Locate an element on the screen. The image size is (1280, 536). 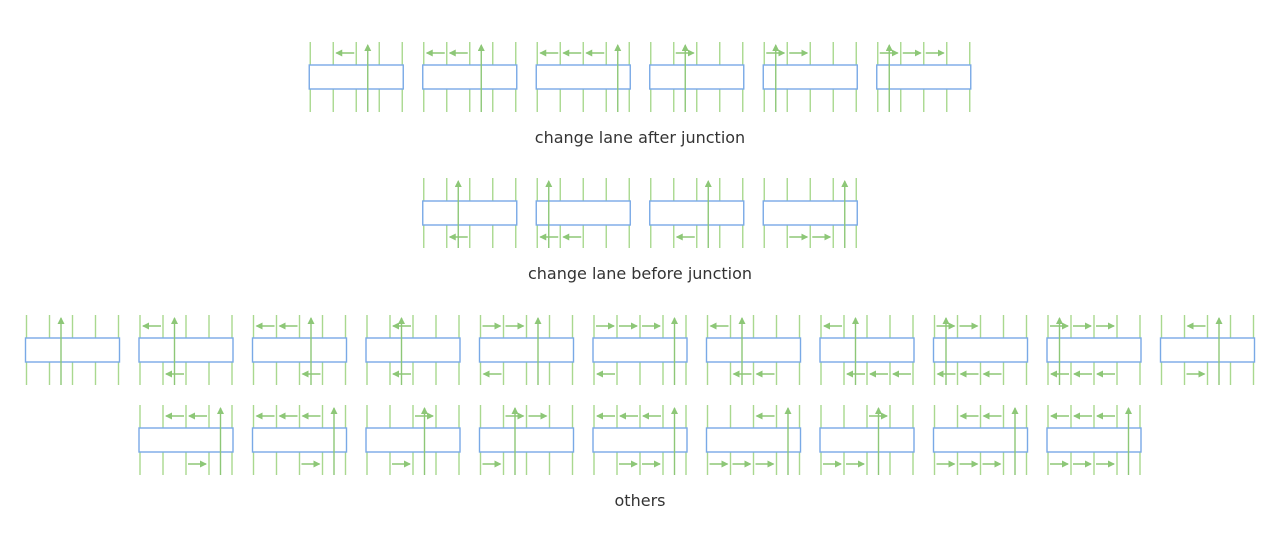
caption-after-junction: change lane after junction is located at coordinates (640, 137).